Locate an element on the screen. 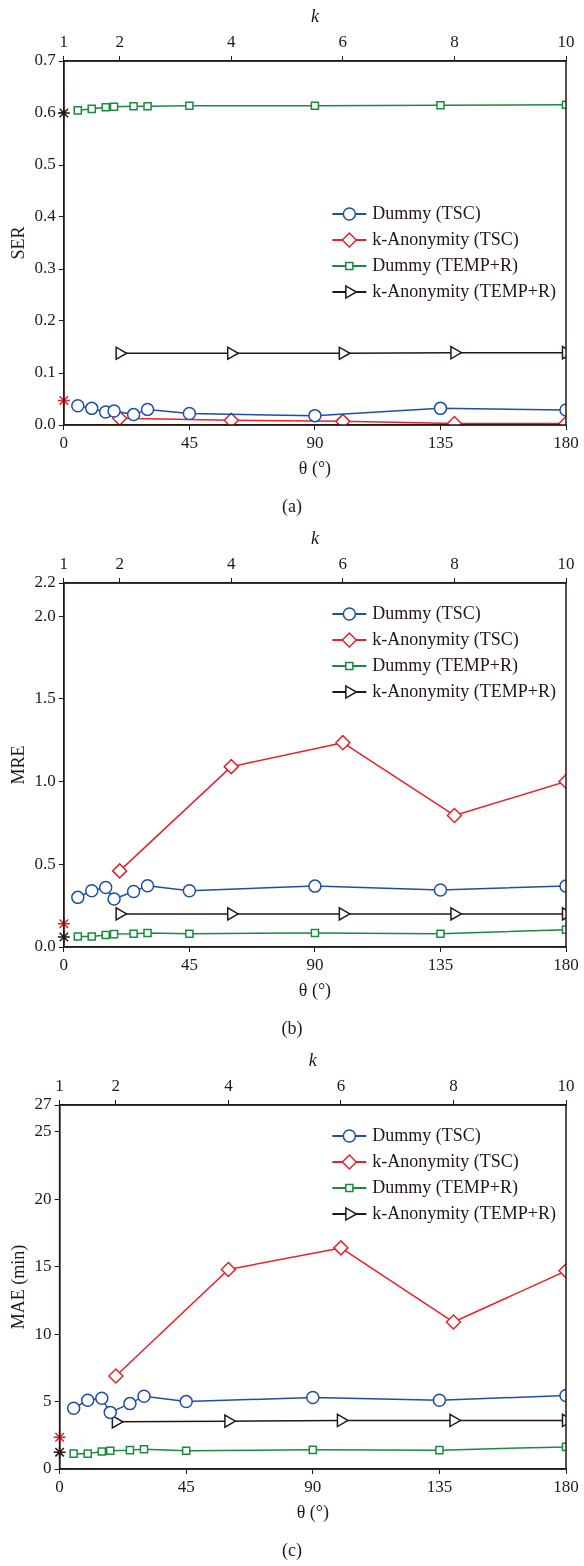 This screenshot has width=584, height=1566. y-tick-label: 0.4 is located at coordinates (45, 216).